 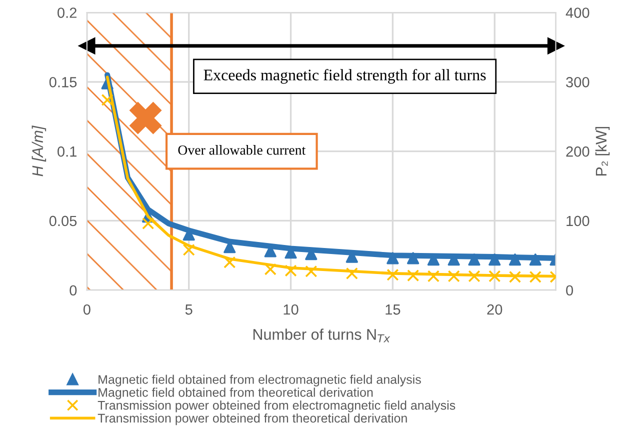 I want to click on x-tick-label: 10, so click(x=291, y=309).